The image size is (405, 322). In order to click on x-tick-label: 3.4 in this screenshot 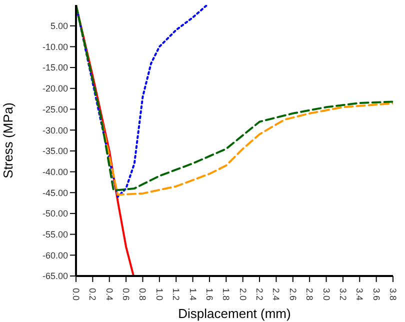, I will do `click(359, 294)`.